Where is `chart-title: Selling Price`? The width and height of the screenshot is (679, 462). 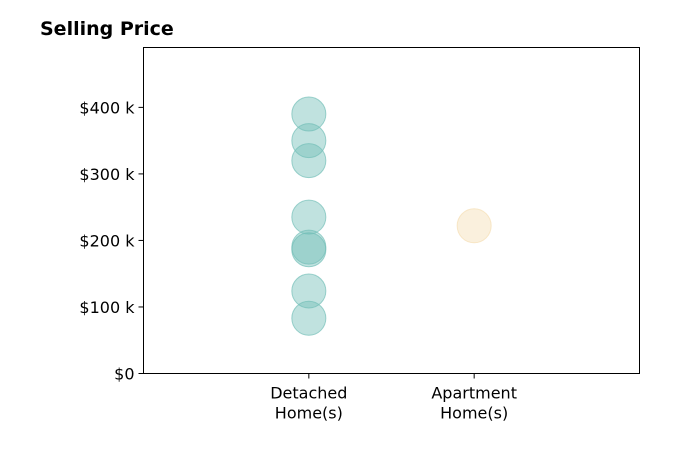 chart-title: Selling Price is located at coordinates (107, 29).